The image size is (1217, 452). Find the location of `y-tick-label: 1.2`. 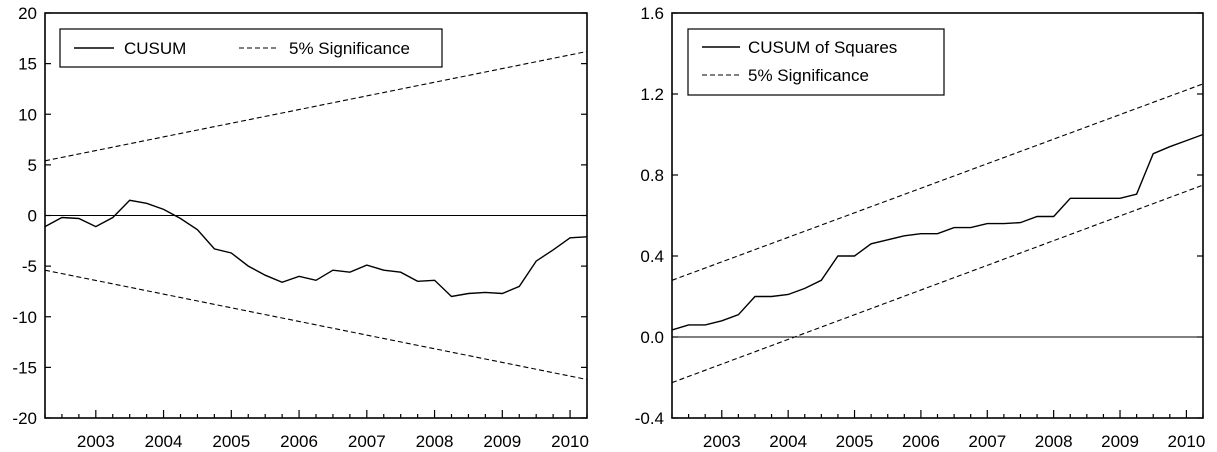

y-tick-label: 1.2 is located at coordinates (652, 94).